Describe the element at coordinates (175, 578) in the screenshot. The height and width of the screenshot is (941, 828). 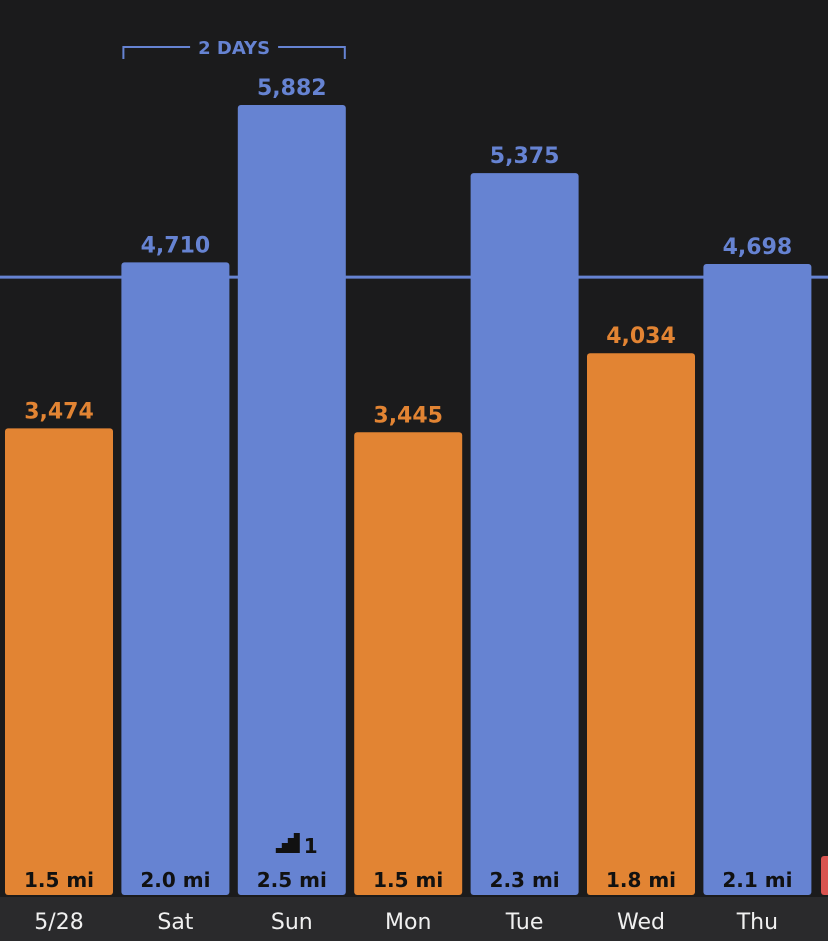
I see `bar-Sat` at that location.